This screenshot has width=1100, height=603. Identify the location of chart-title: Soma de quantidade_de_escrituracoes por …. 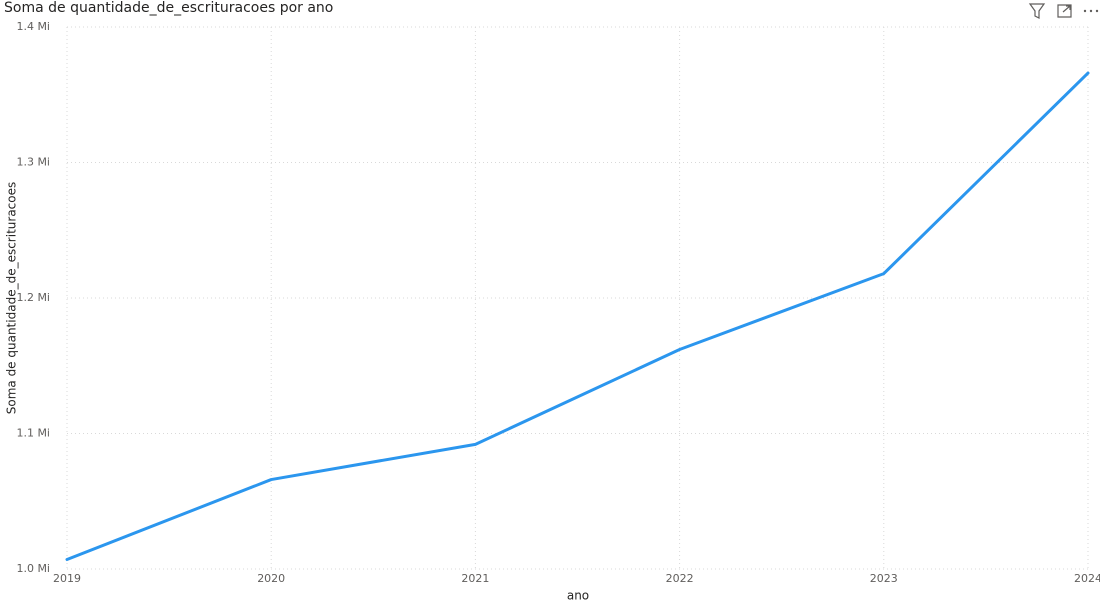
(168, 8).